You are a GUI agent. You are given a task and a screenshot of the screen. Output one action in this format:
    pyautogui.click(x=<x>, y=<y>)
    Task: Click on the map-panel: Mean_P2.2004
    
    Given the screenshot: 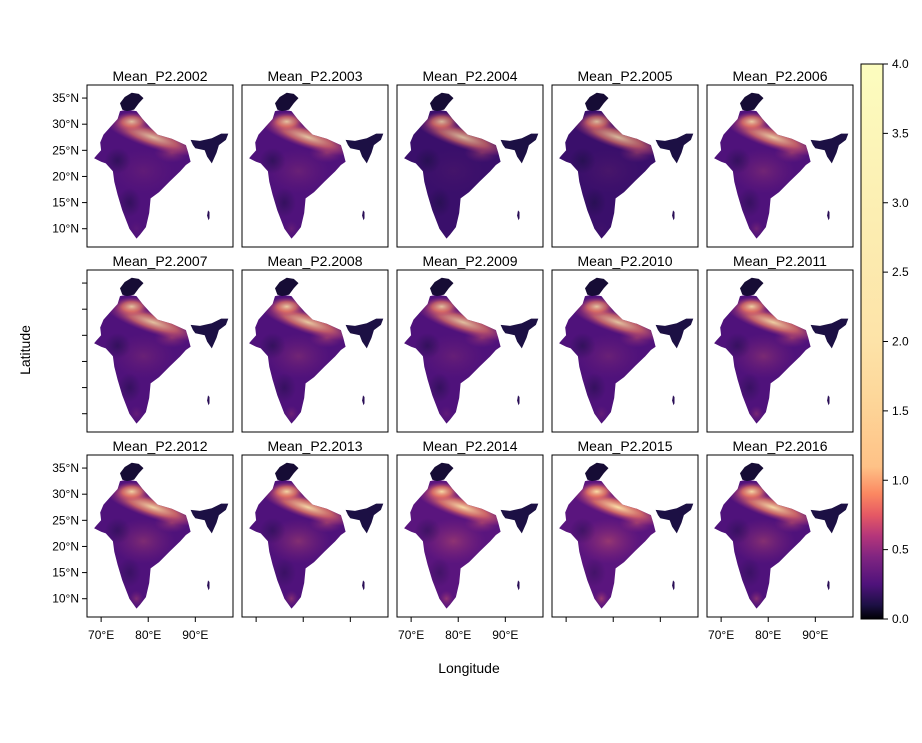 What is the action you would take?
    pyautogui.click(x=470, y=158)
    